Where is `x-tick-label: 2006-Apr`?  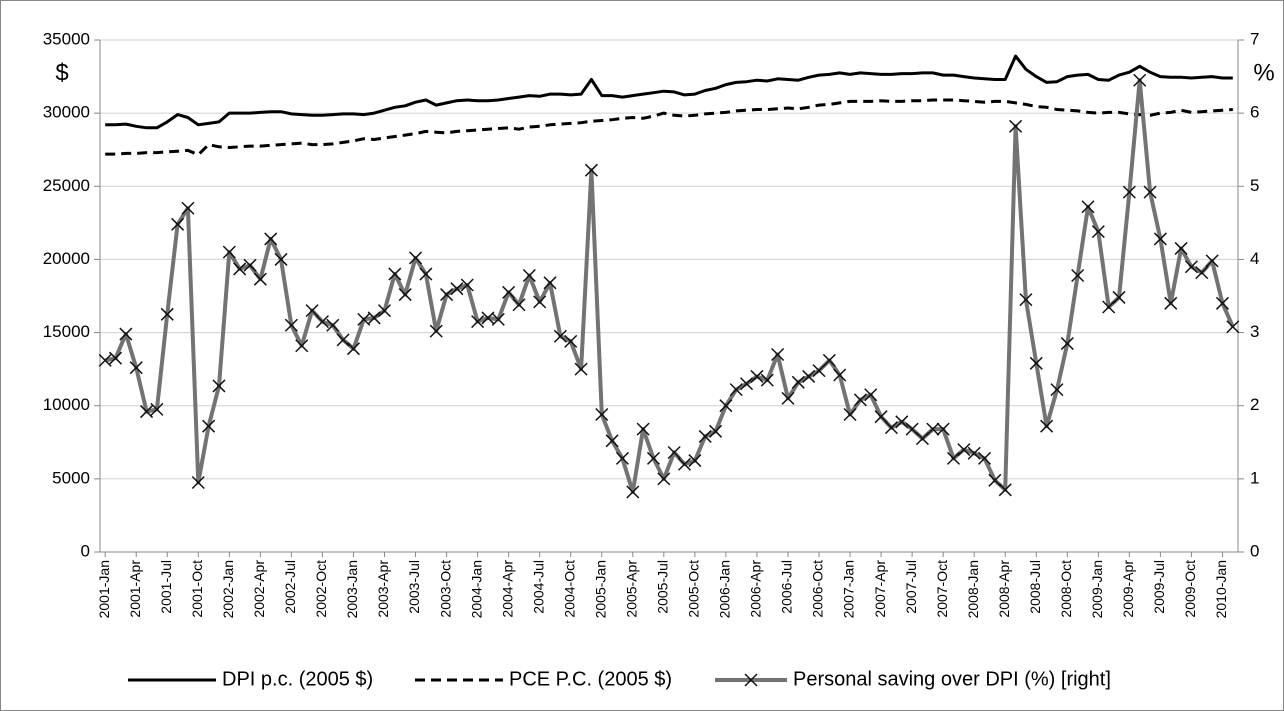
x-tick-label: 2006-Apr is located at coordinates (756, 589).